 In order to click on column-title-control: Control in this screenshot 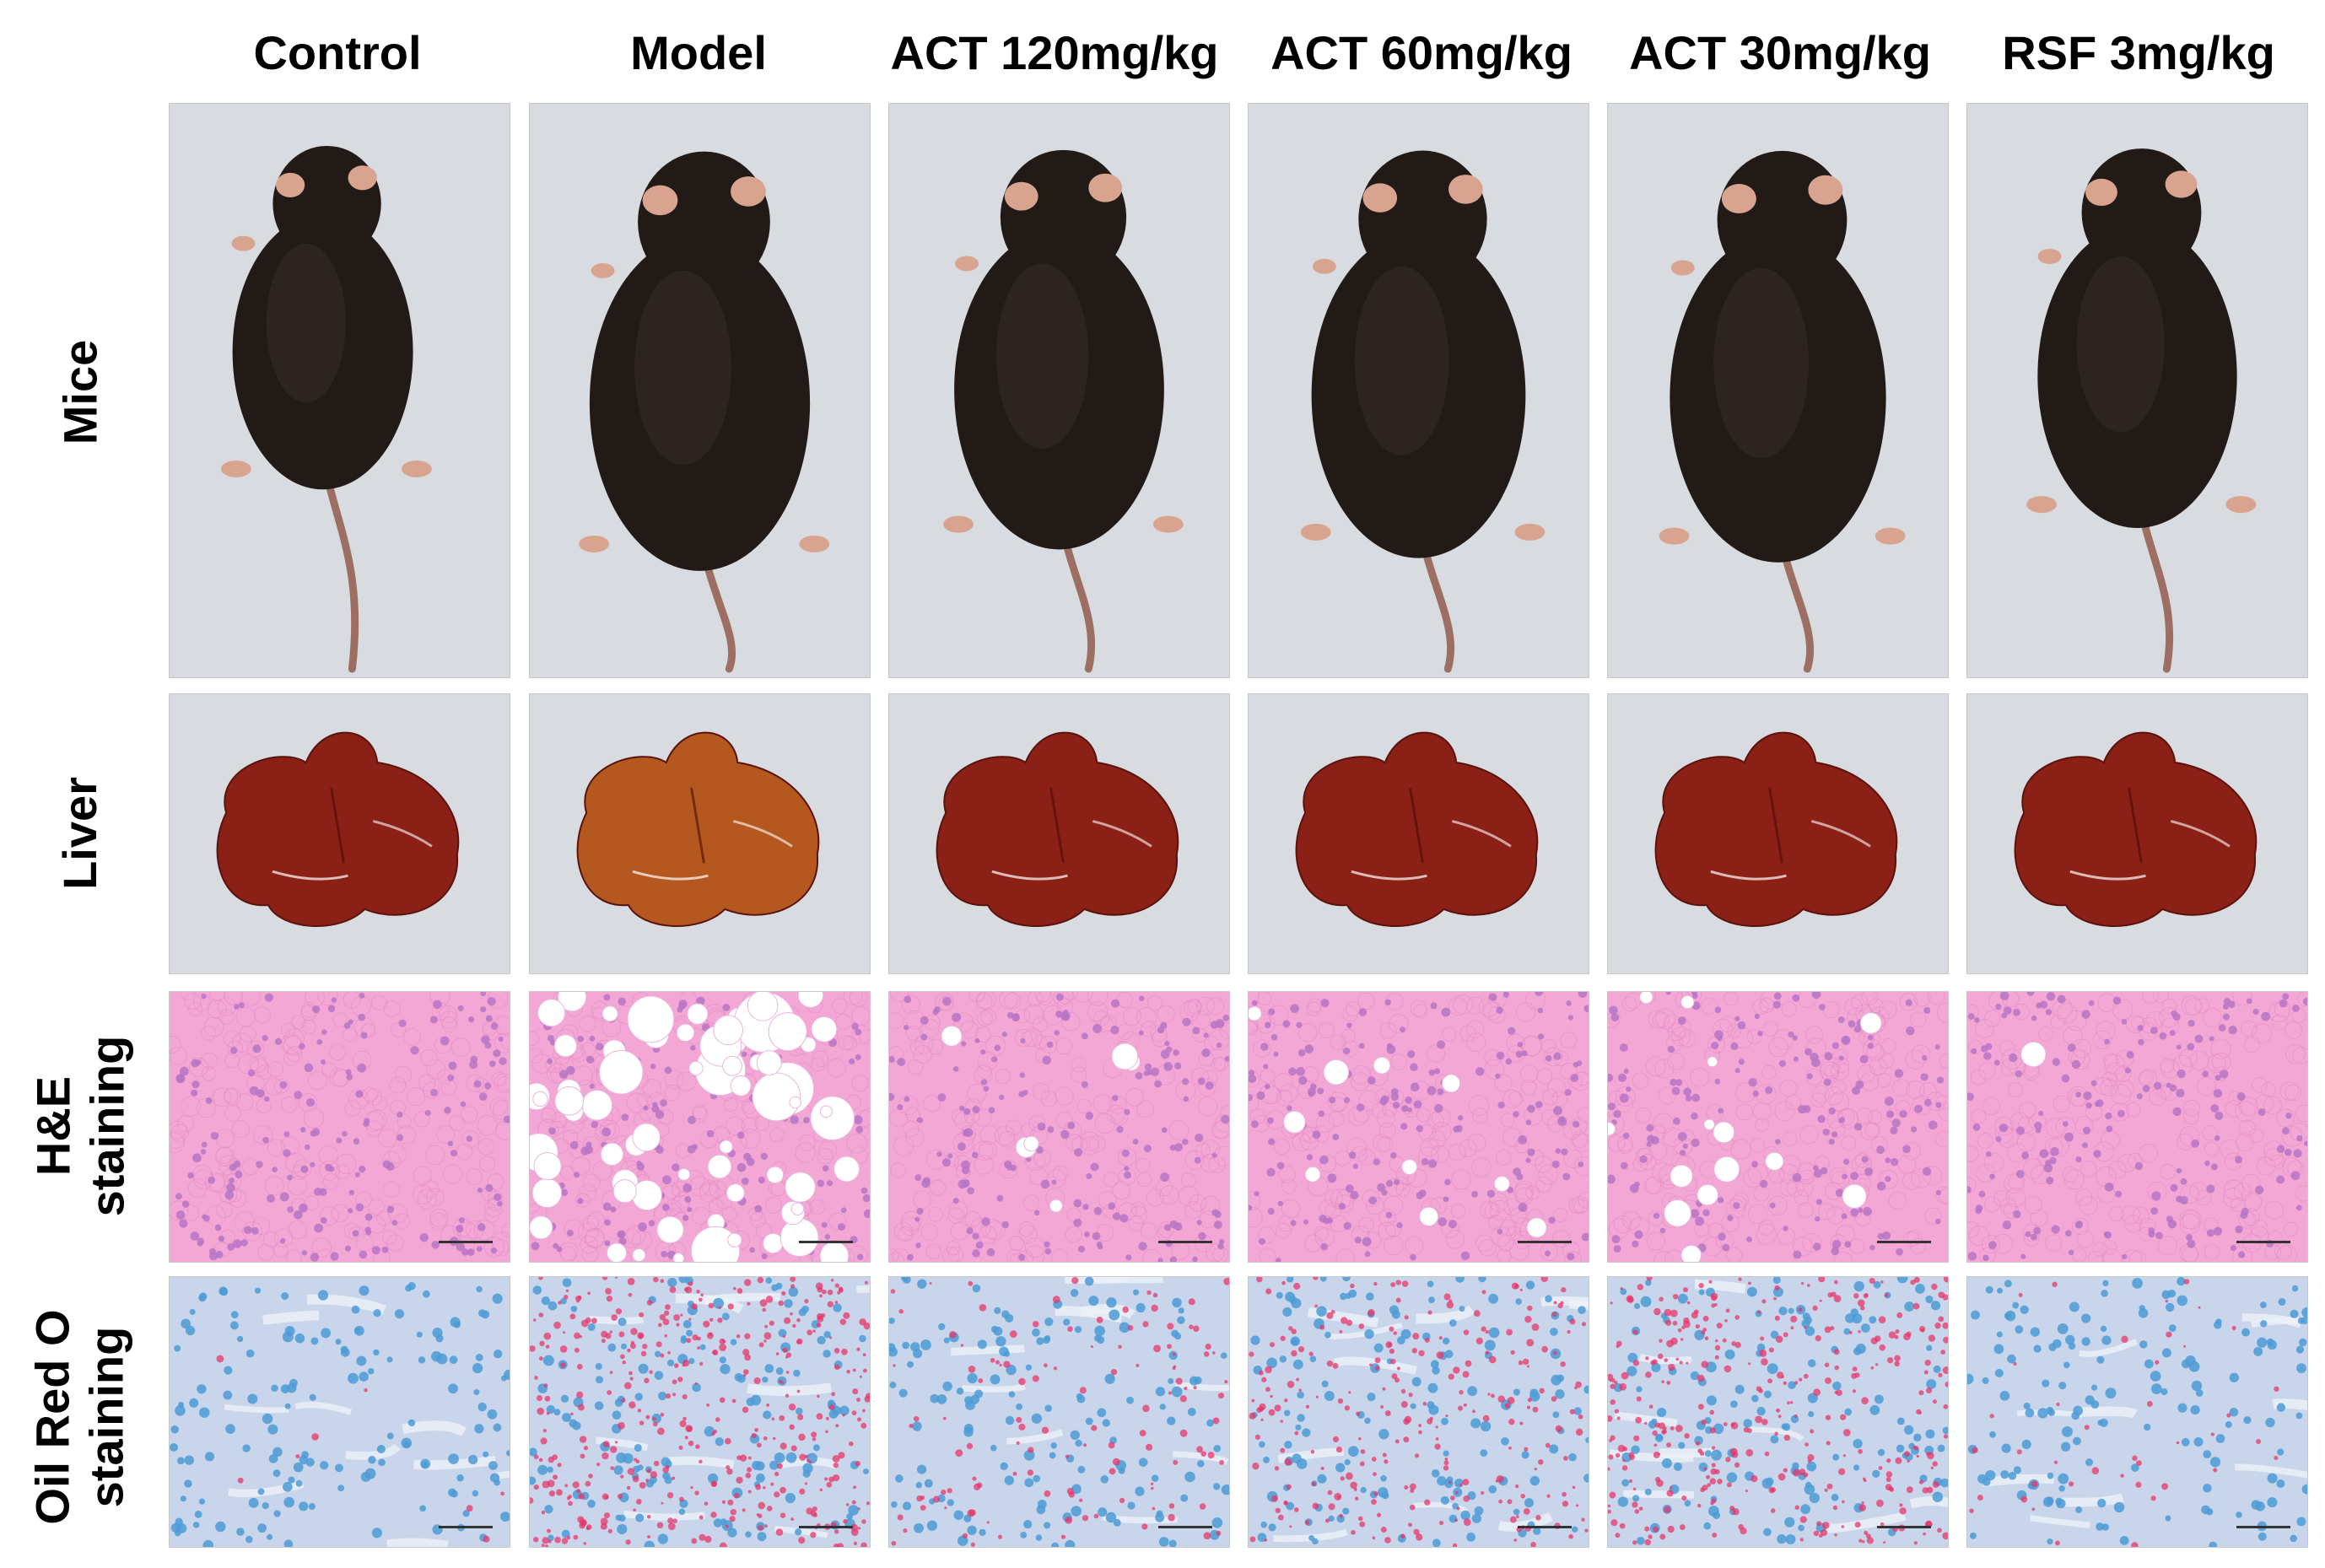, I will do `click(337, 52)`.